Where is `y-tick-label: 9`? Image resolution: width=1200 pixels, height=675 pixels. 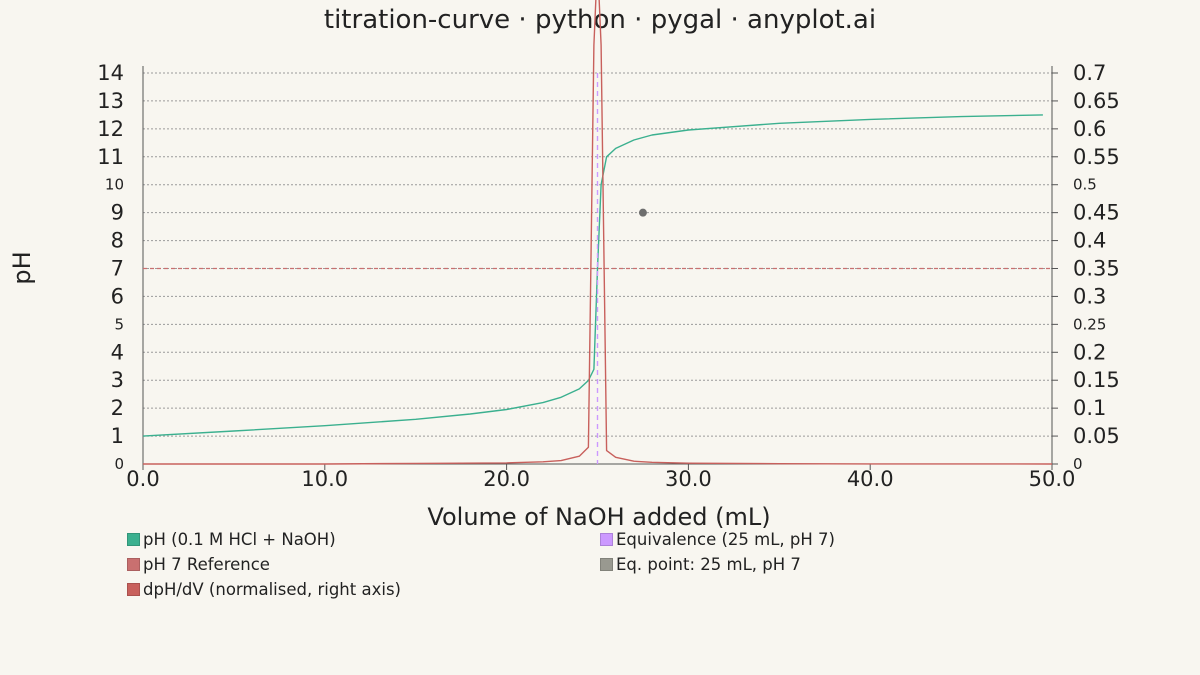
y-tick-label: 9 is located at coordinates (117, 213).